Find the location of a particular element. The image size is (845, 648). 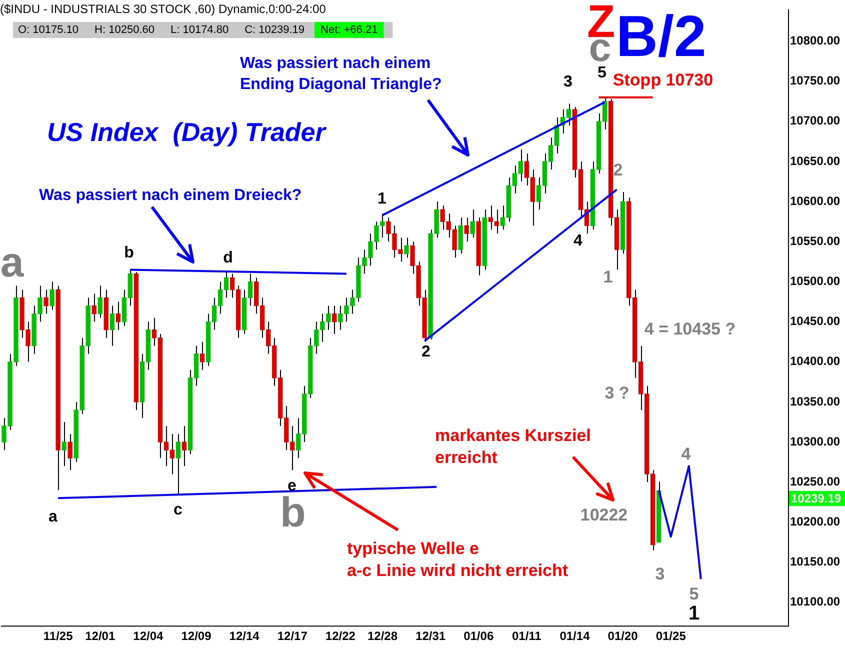

annotation: 10222 is located at coordinates (604, 515).